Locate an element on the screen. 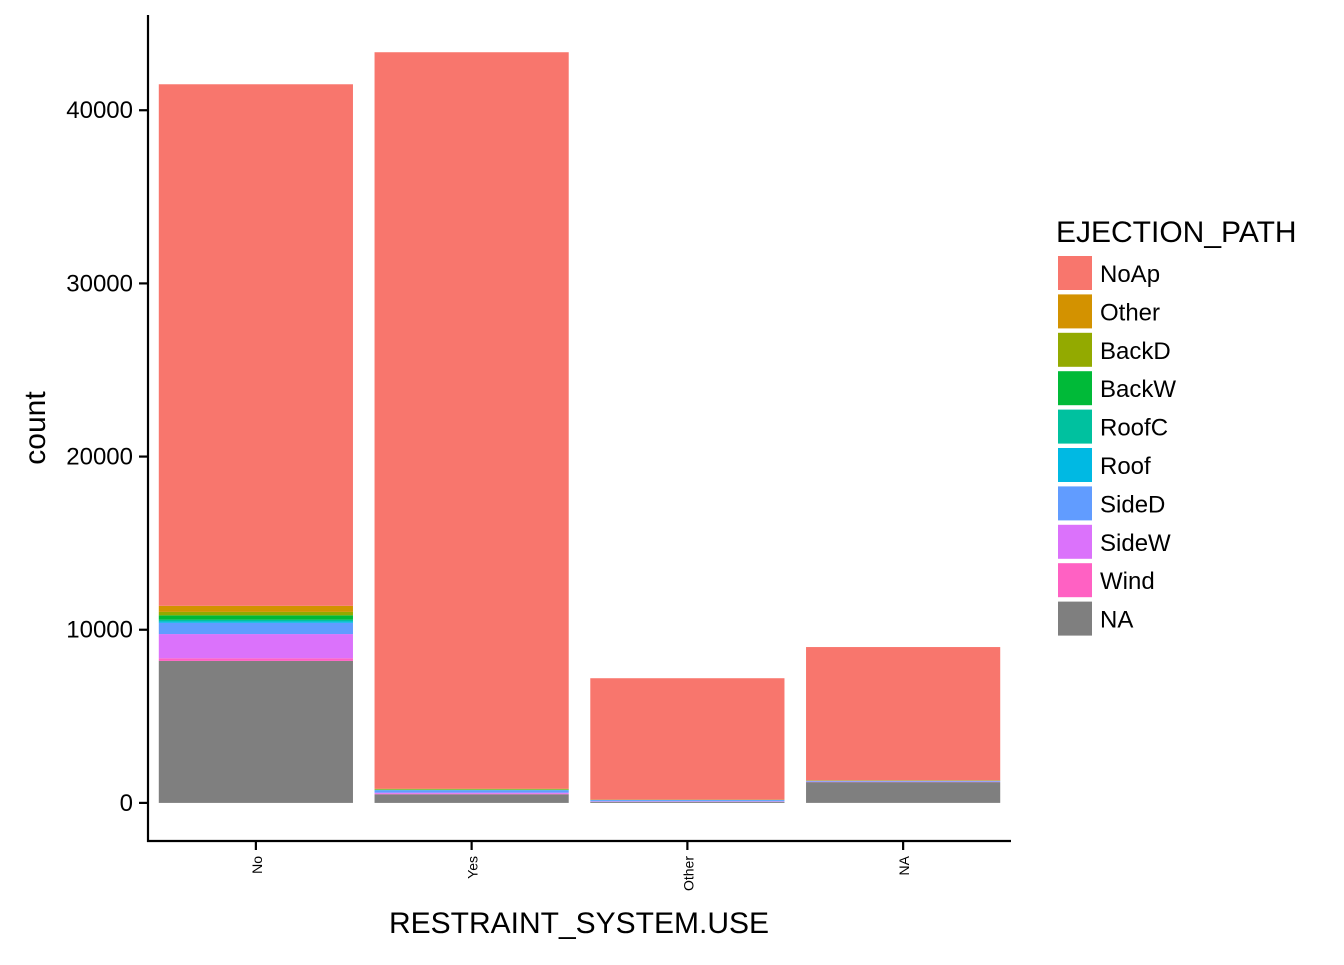  bar-no-wind is located at coordinates (256, 659).